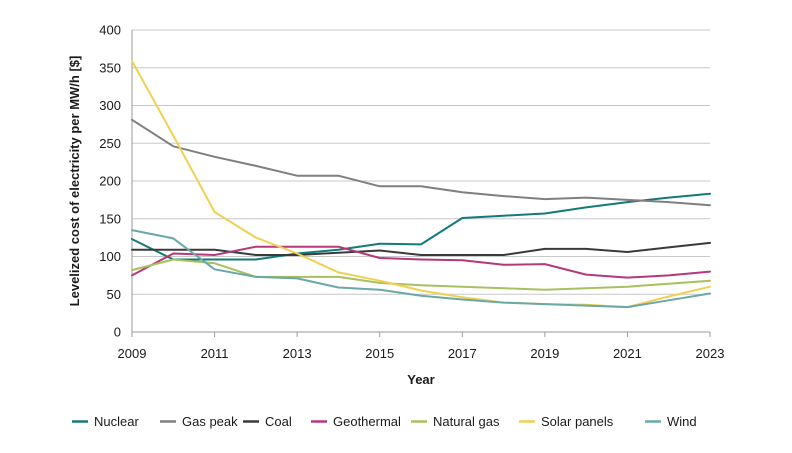 The width and height of the screenshot is (792, 453). I want to click on legend-item: Natural gas, so click(455, 421).